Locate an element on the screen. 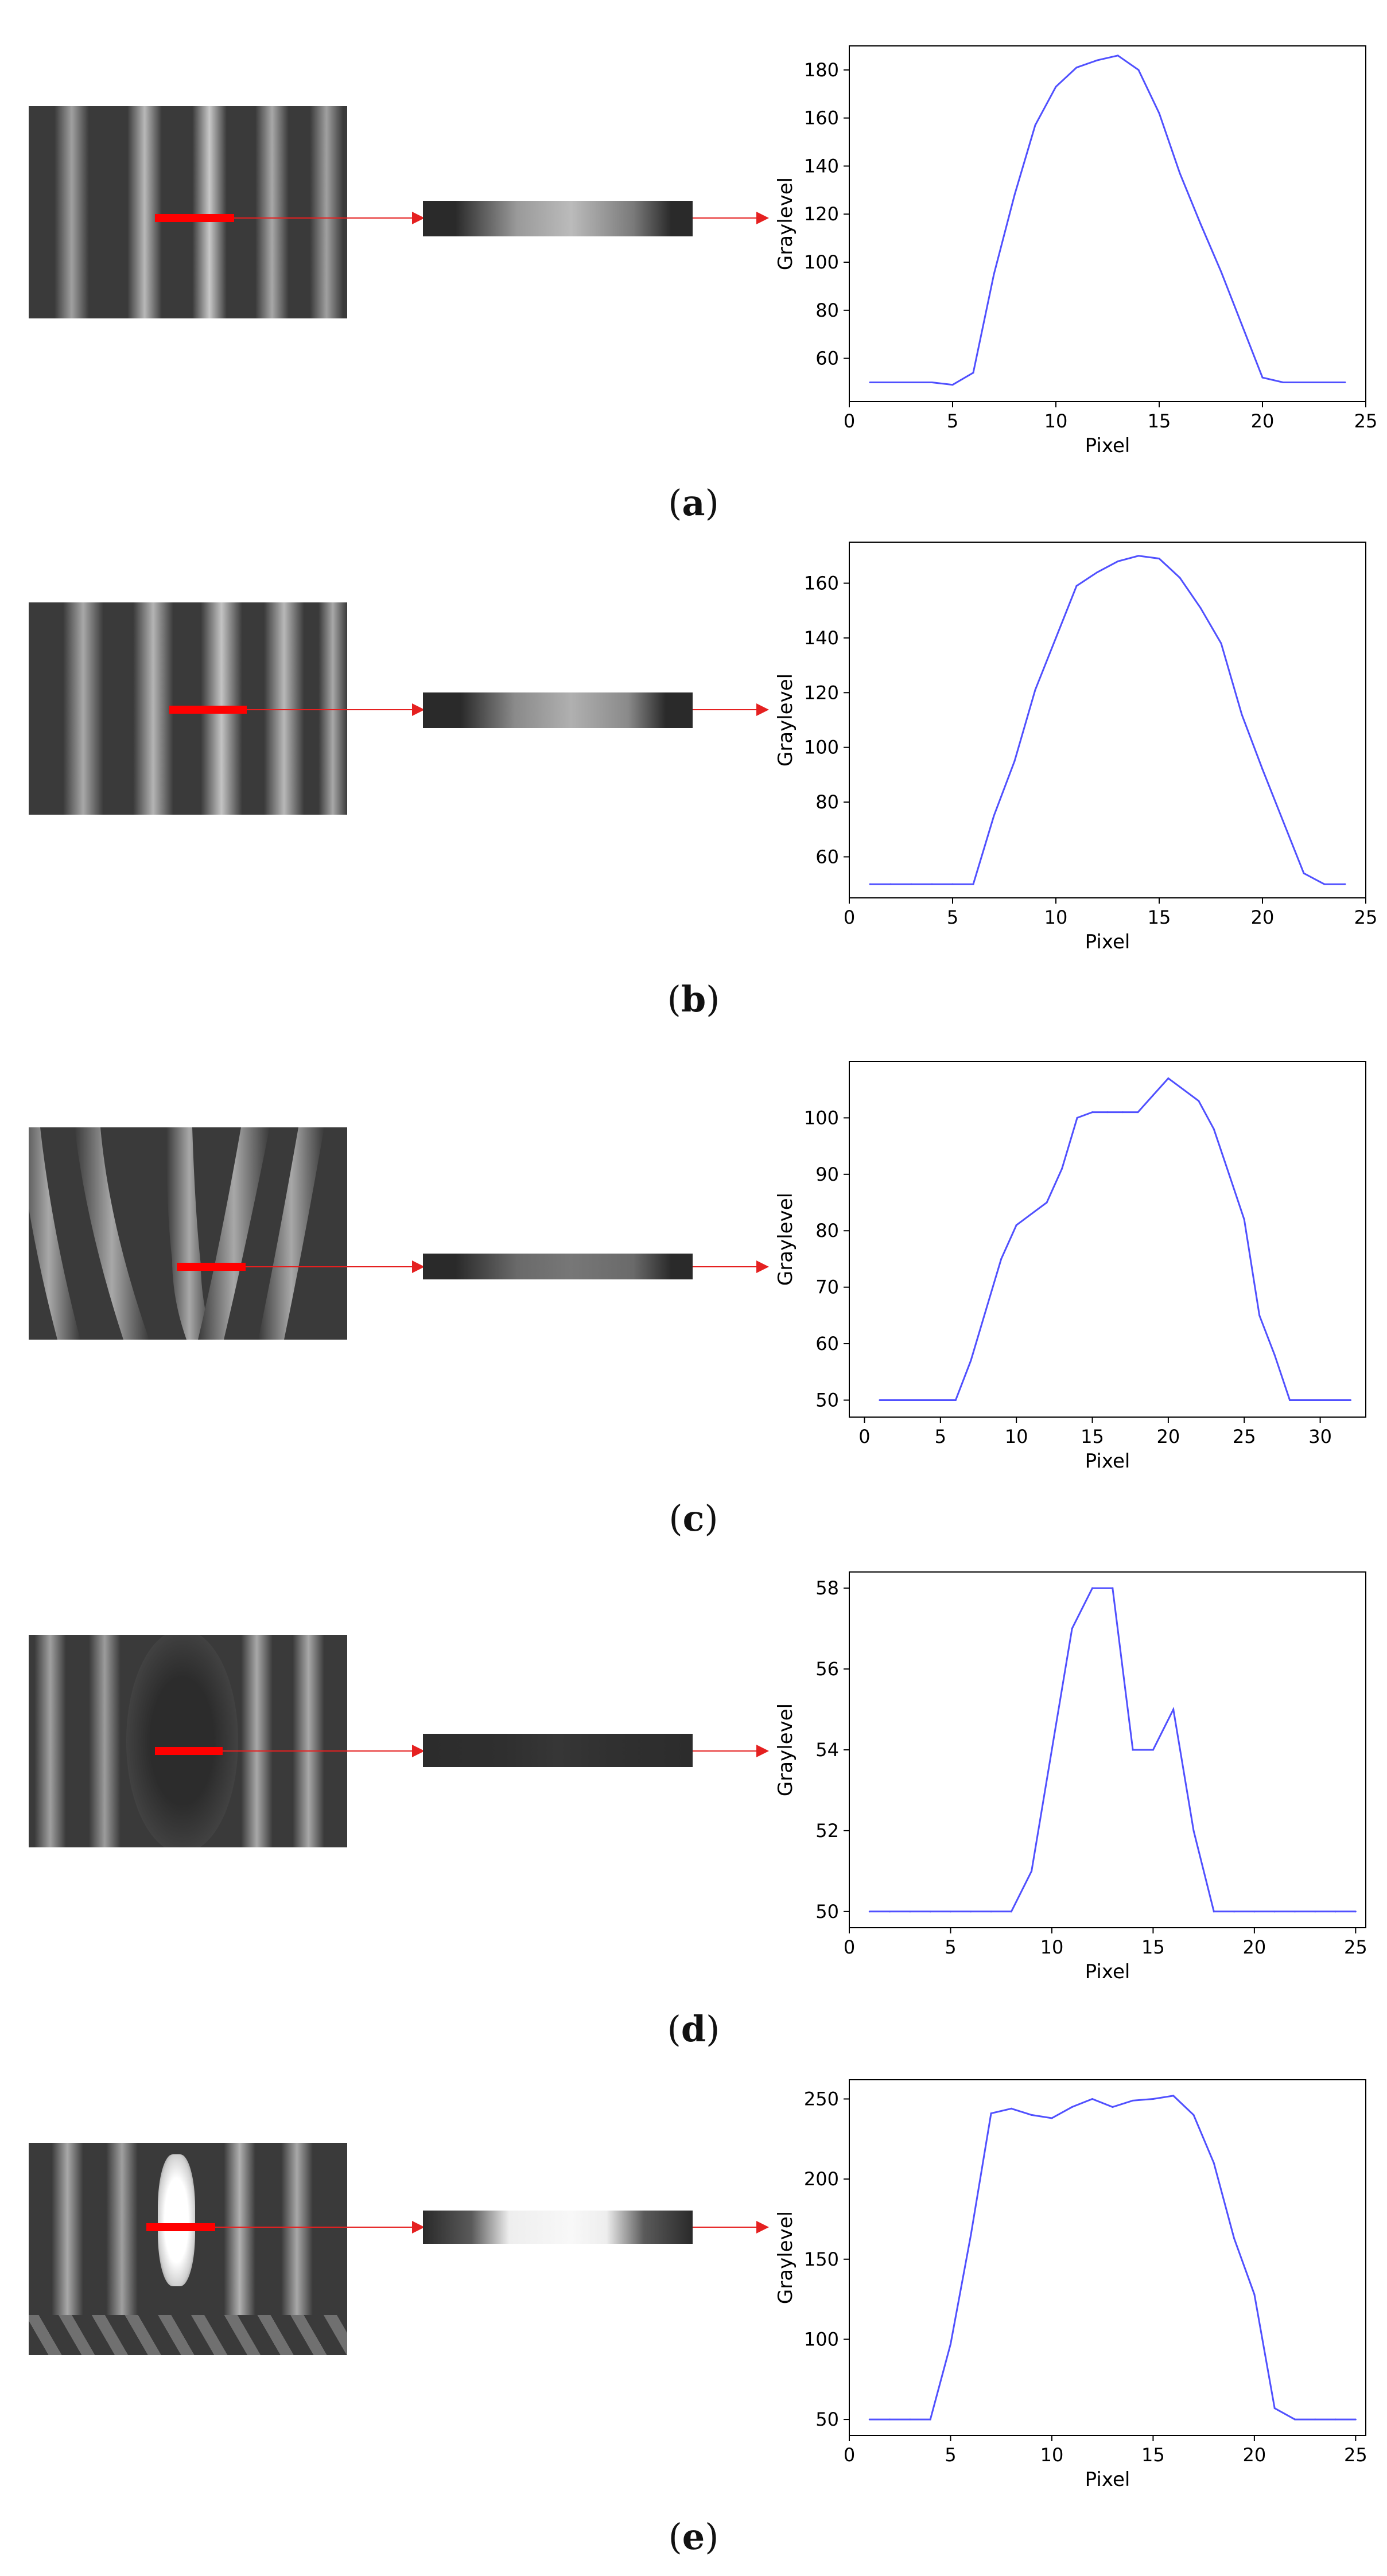  y-tick-label: 90 is located at coordinates (827, 1174).